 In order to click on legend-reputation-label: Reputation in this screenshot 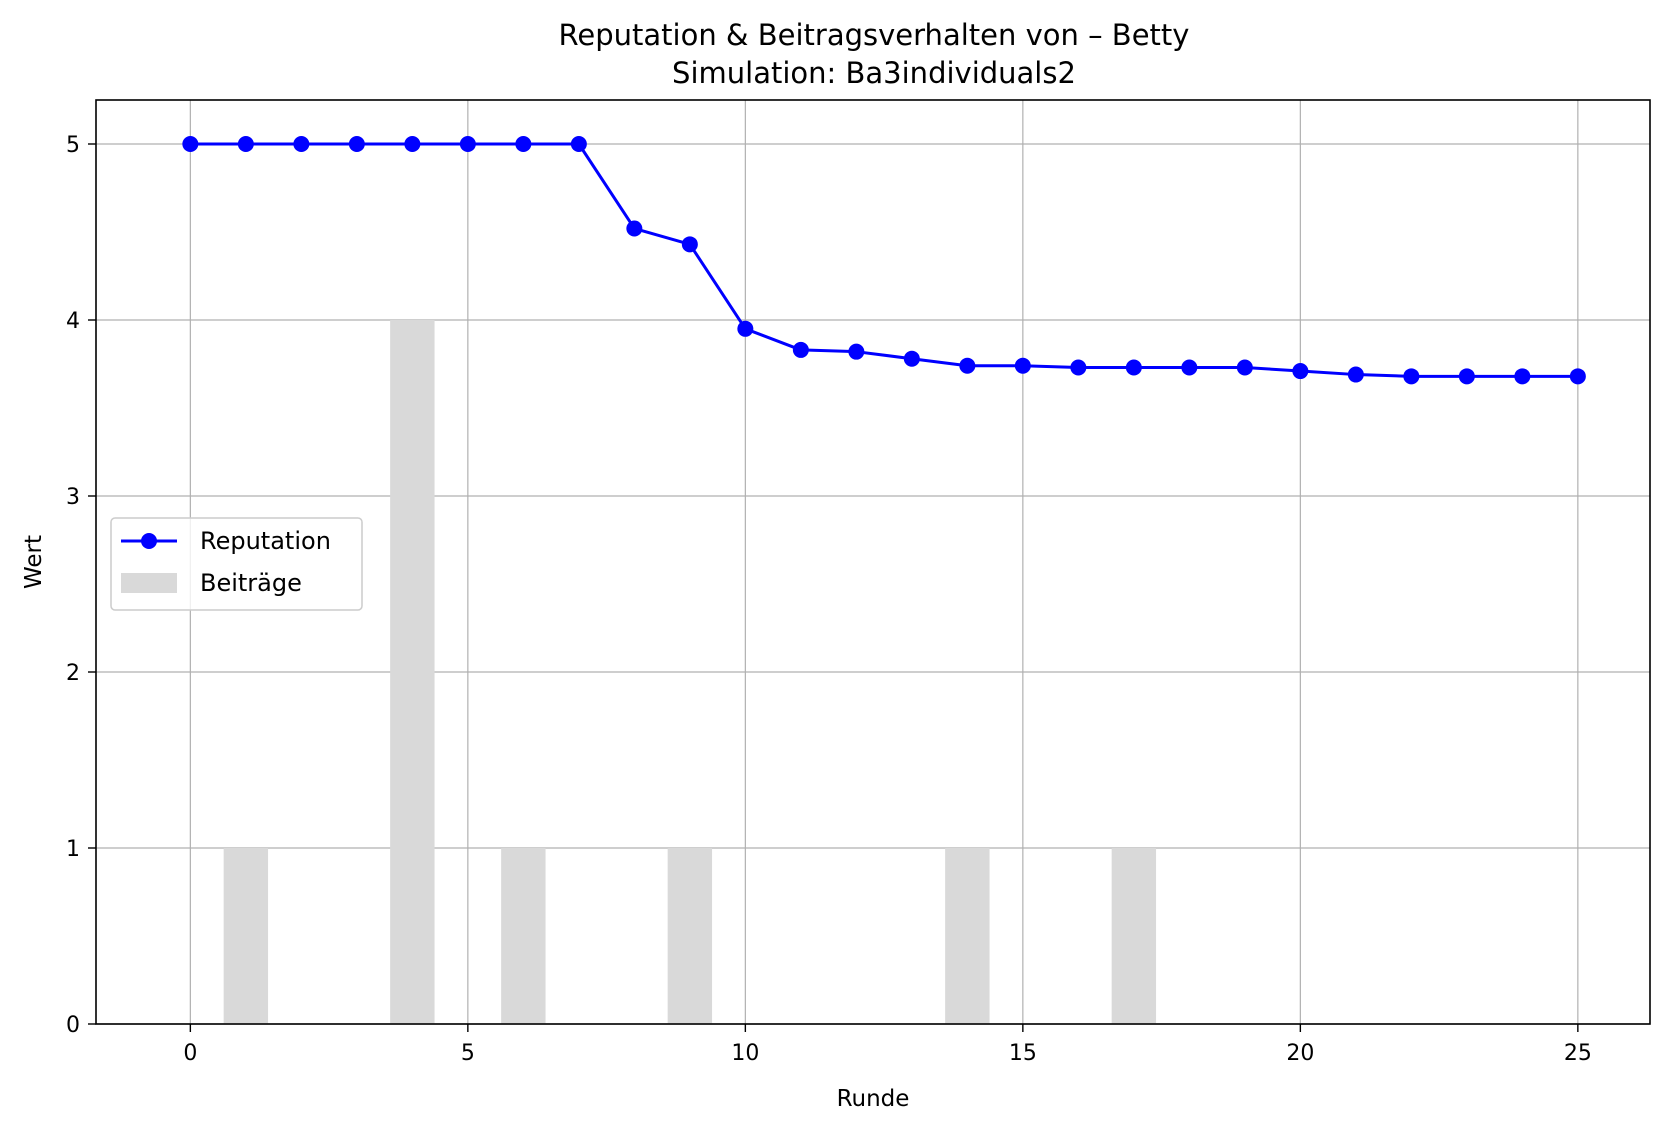, I will do `click(265, 541)`.